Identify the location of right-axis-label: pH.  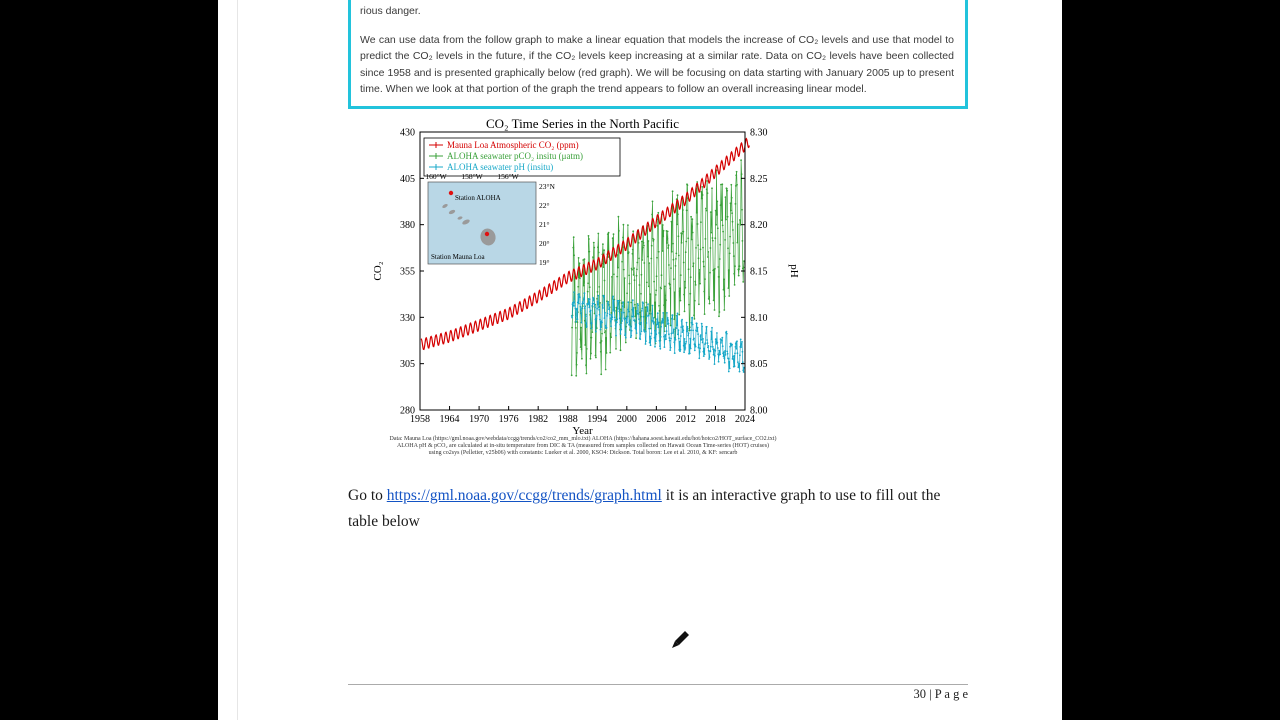
(794, 271).